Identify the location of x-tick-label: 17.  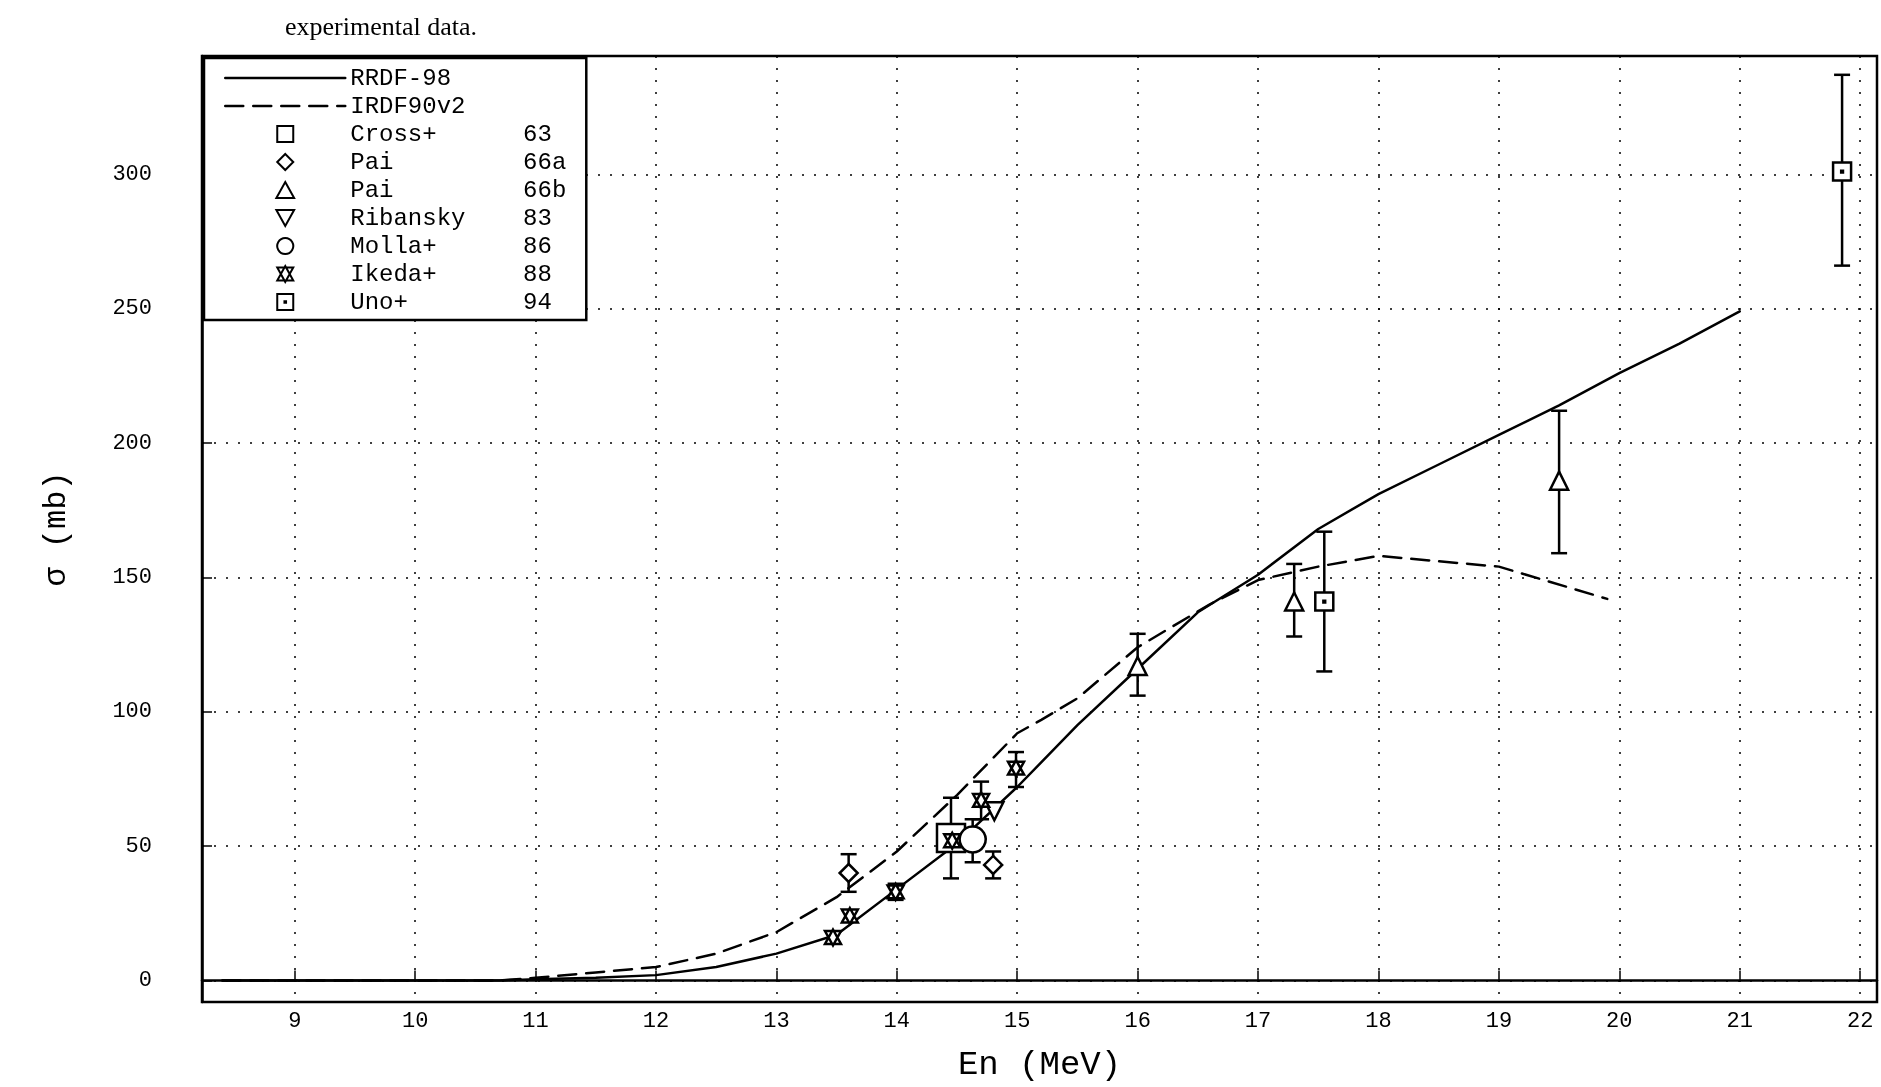
(1258, 1021).